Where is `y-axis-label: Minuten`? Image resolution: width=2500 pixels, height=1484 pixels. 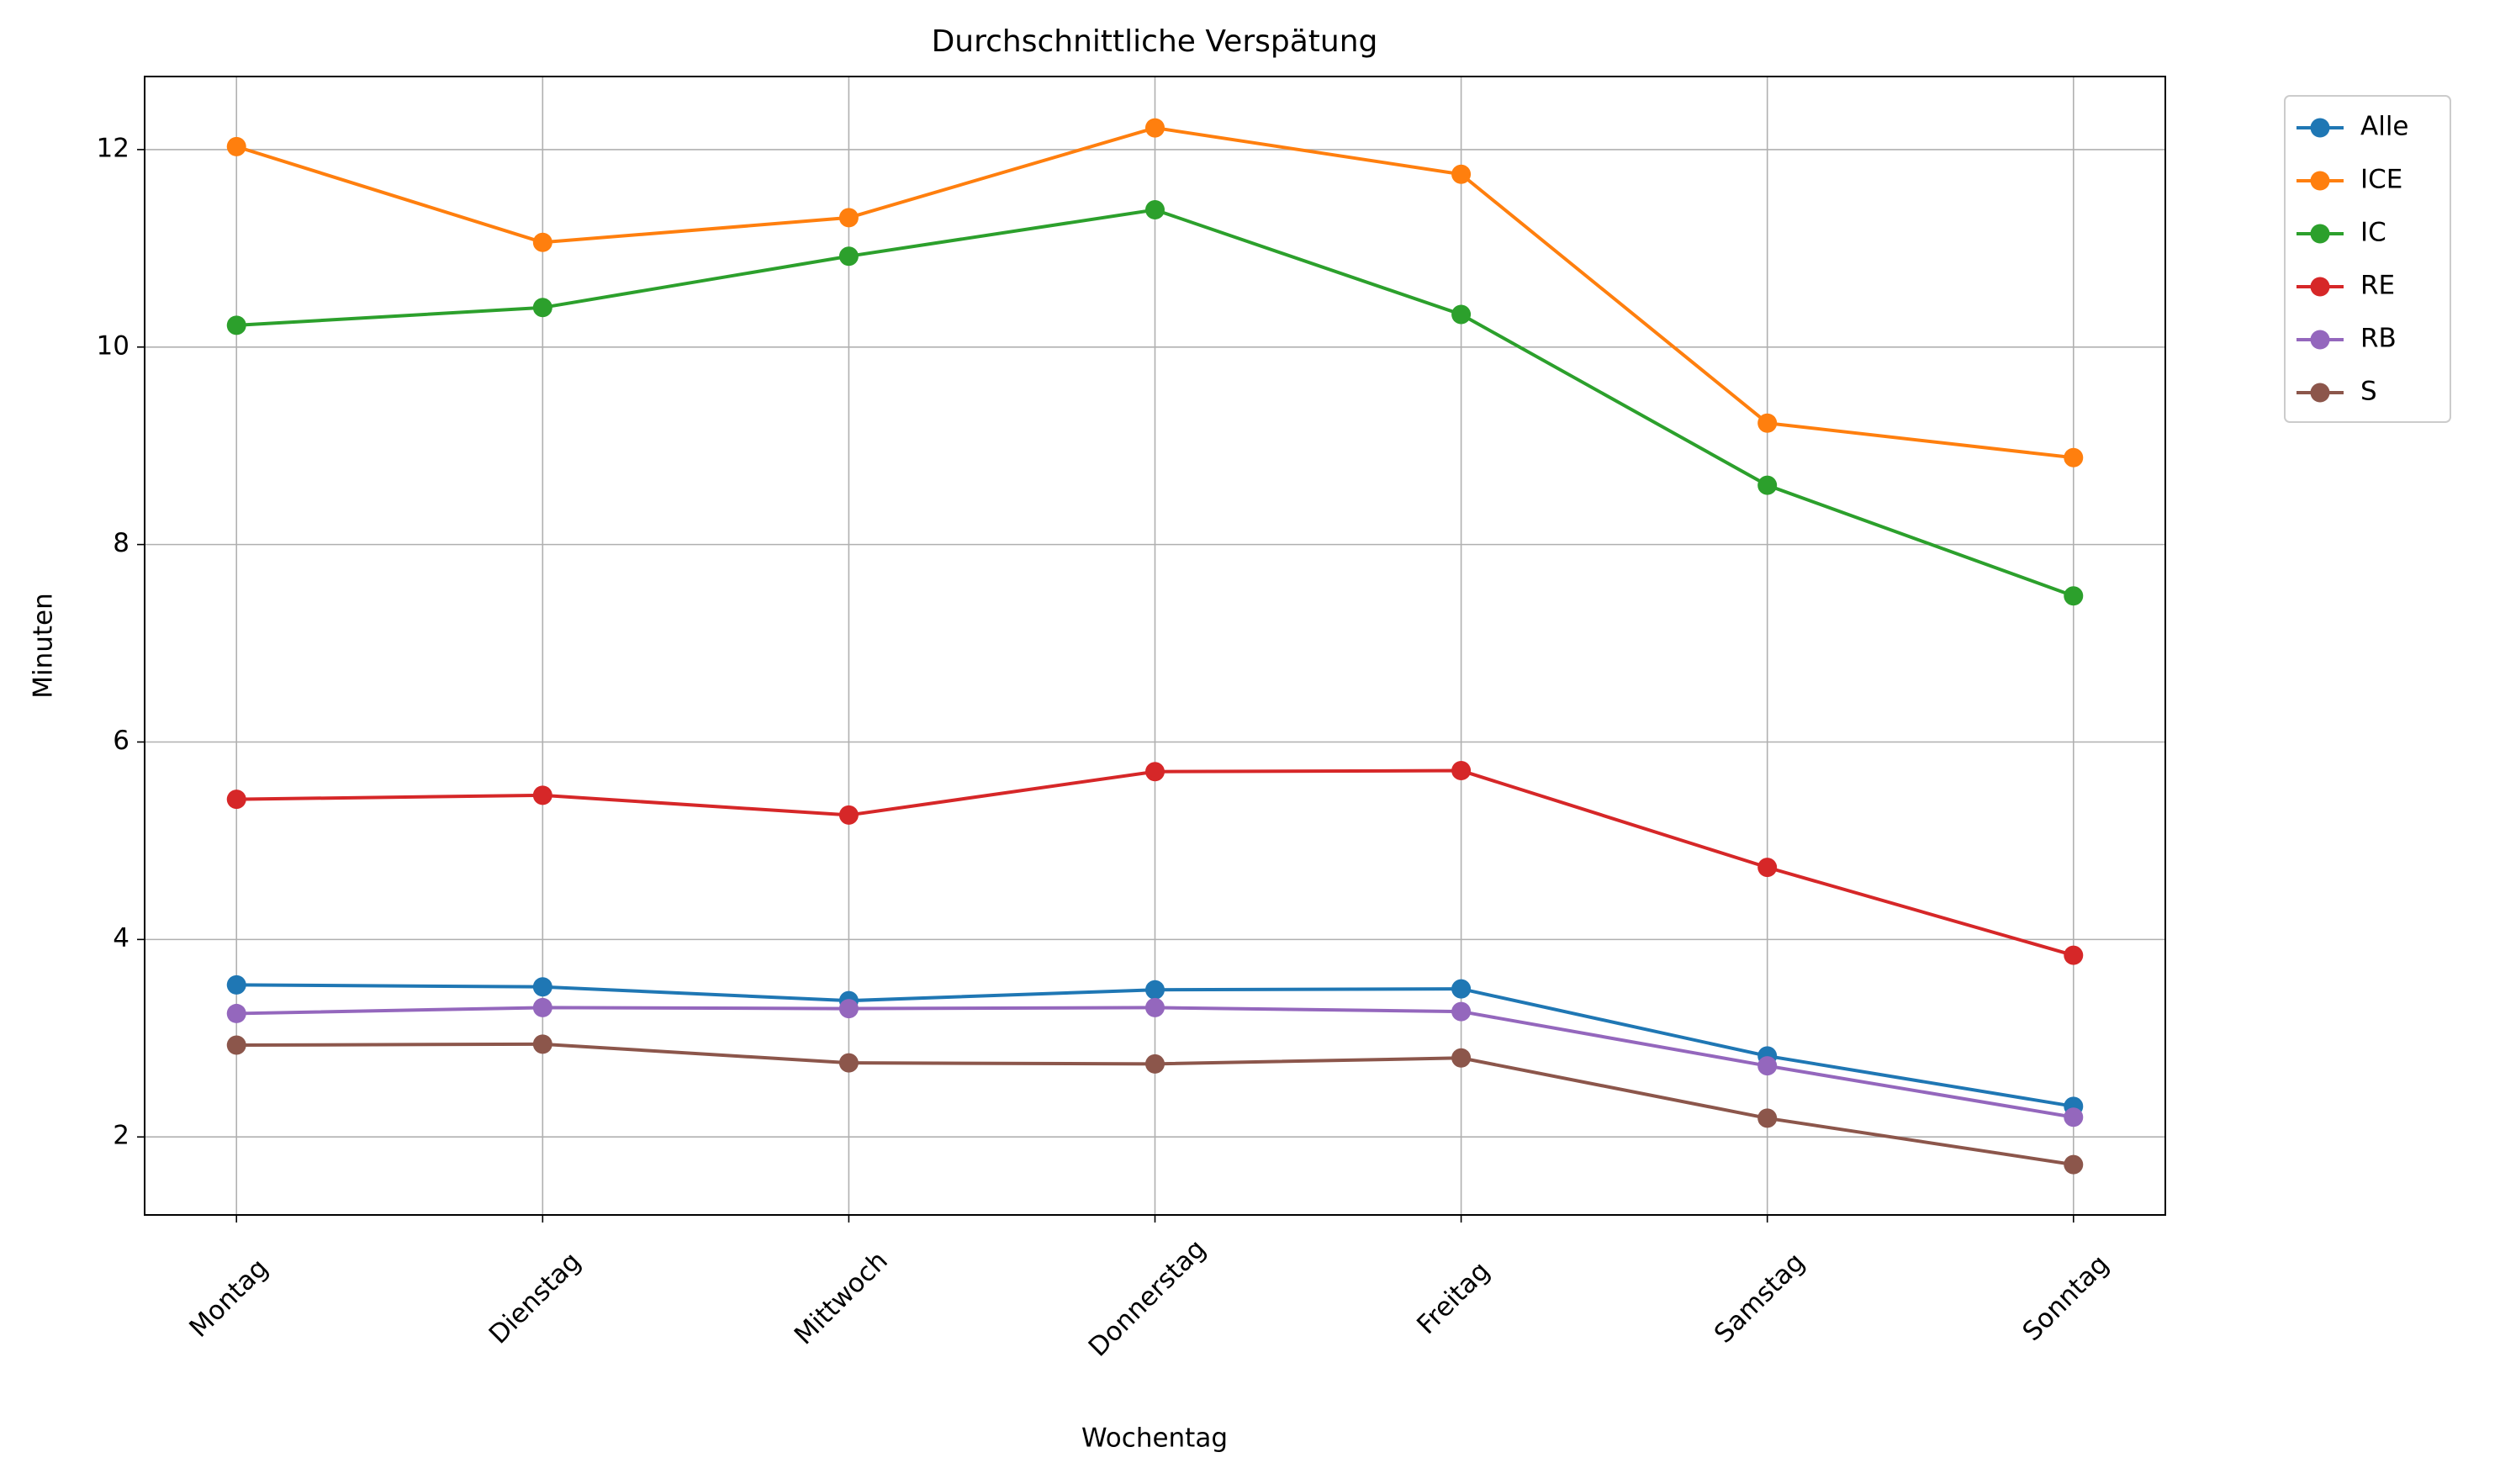 y-axis-label: Minuten is located at coordinates (44, 646).